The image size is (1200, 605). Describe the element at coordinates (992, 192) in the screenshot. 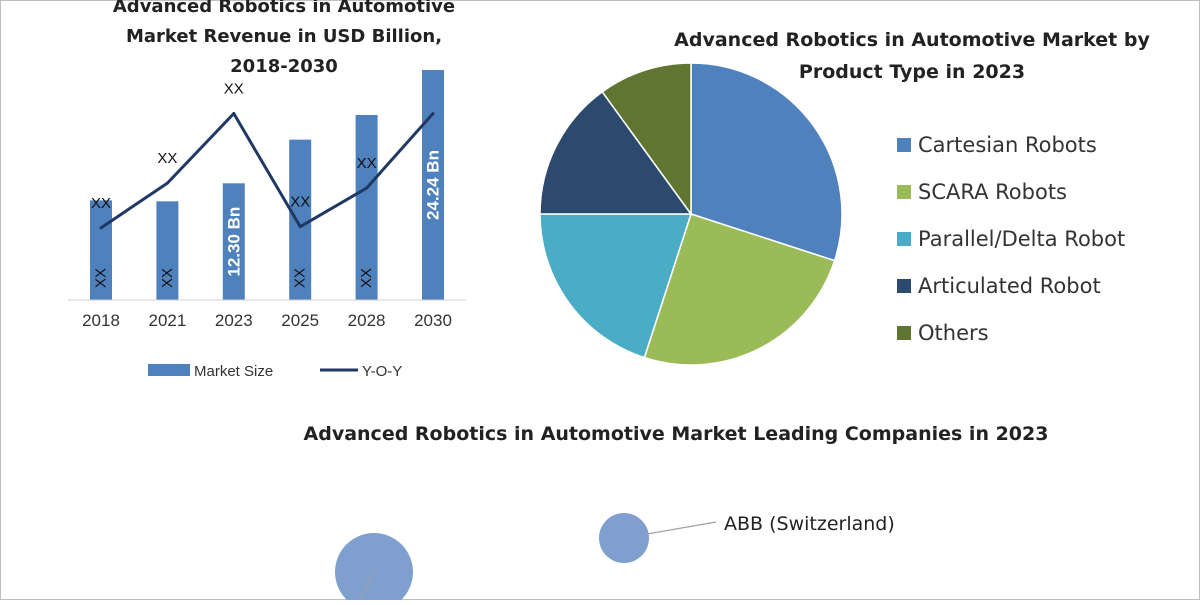

I see `pie-legend-label-scara-robots: SCARA Robots` at that location.